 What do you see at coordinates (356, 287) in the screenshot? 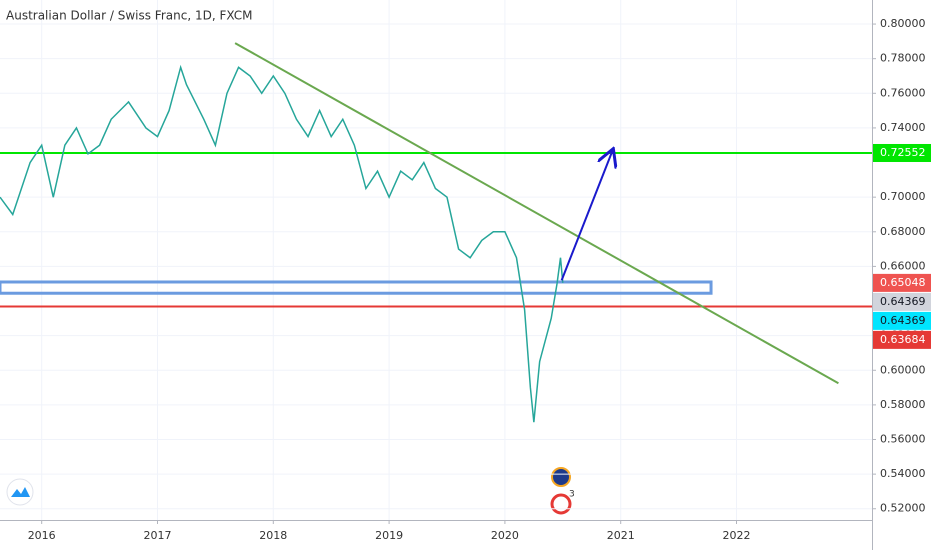
I see `zone-box` at bounding box center [356, 287].